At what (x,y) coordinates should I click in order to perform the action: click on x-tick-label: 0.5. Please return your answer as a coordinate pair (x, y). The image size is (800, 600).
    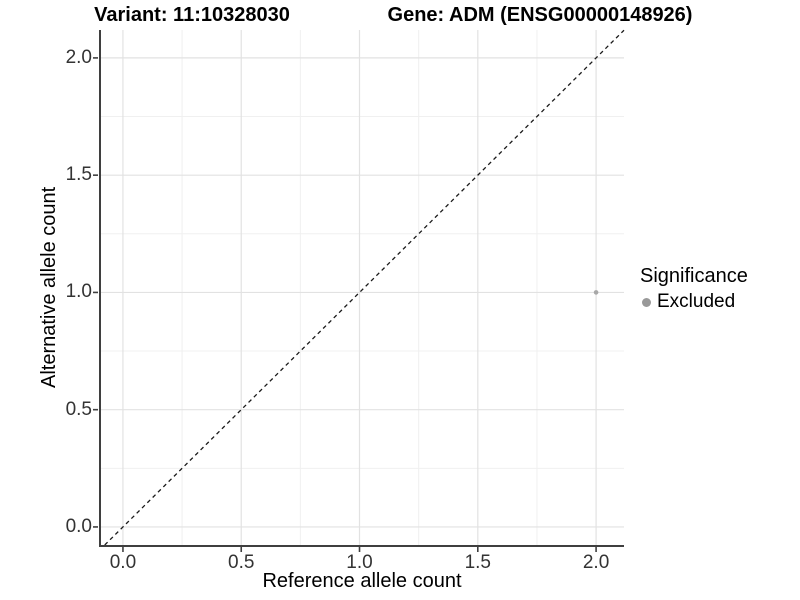
    Looking at the image, I should click on (241, 562).